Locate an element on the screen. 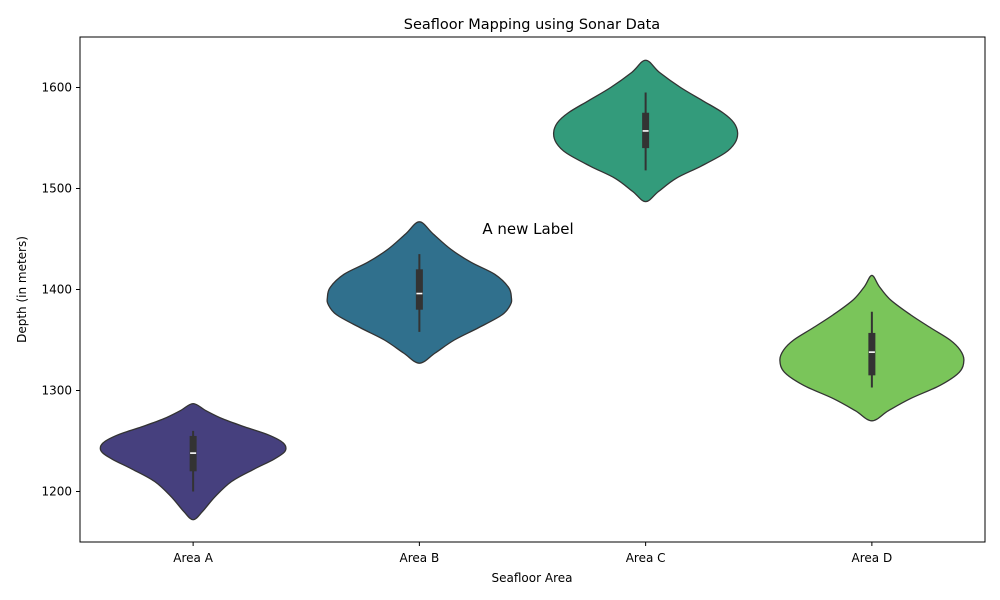  x-tick-label: Area D is located at coordinates (872, 558).